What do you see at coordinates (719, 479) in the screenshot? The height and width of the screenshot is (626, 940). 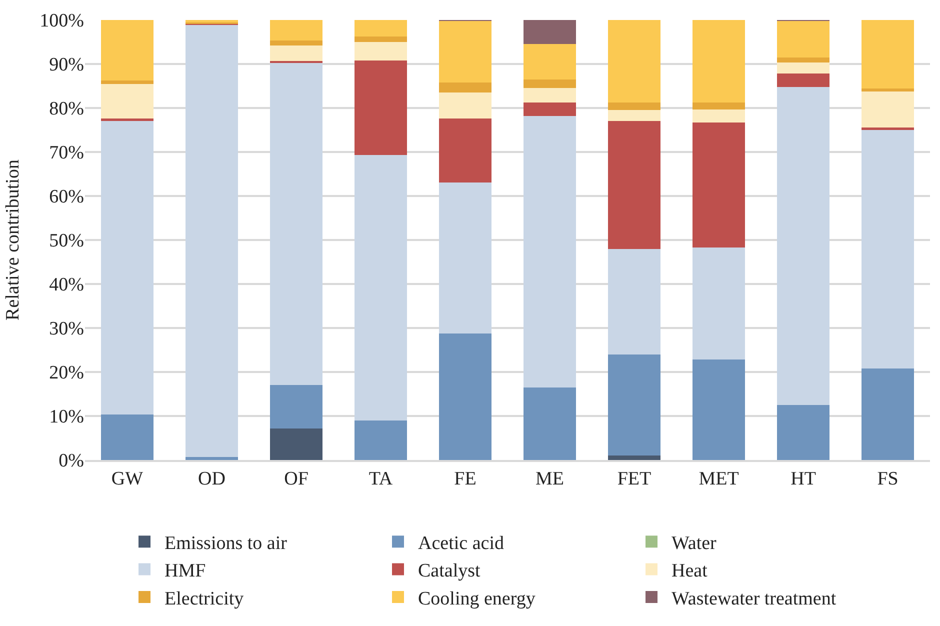 I see `x-tick-label: MET` at bounding box center [719, 479].